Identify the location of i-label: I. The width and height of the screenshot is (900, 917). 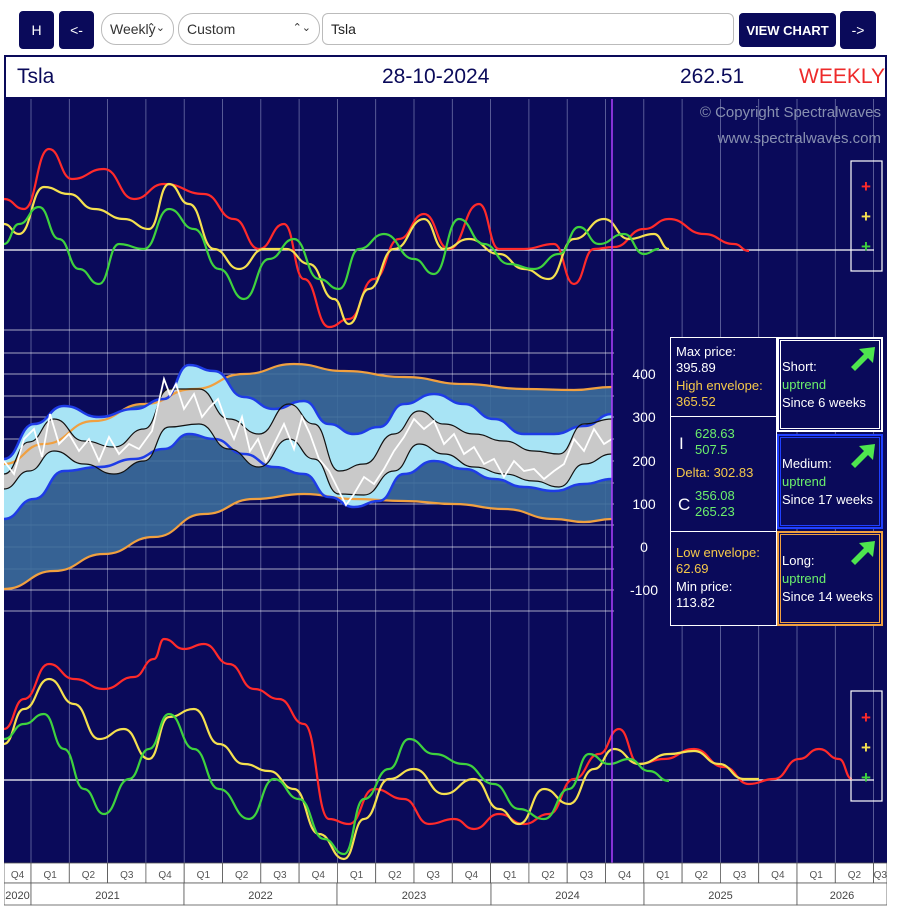
(681, 443).